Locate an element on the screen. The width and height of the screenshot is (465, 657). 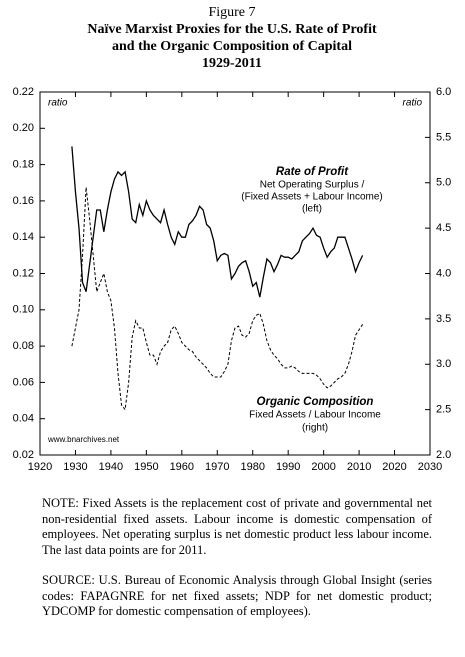
y2-tick-label: 2.0 is located at coordinates (443, 455).